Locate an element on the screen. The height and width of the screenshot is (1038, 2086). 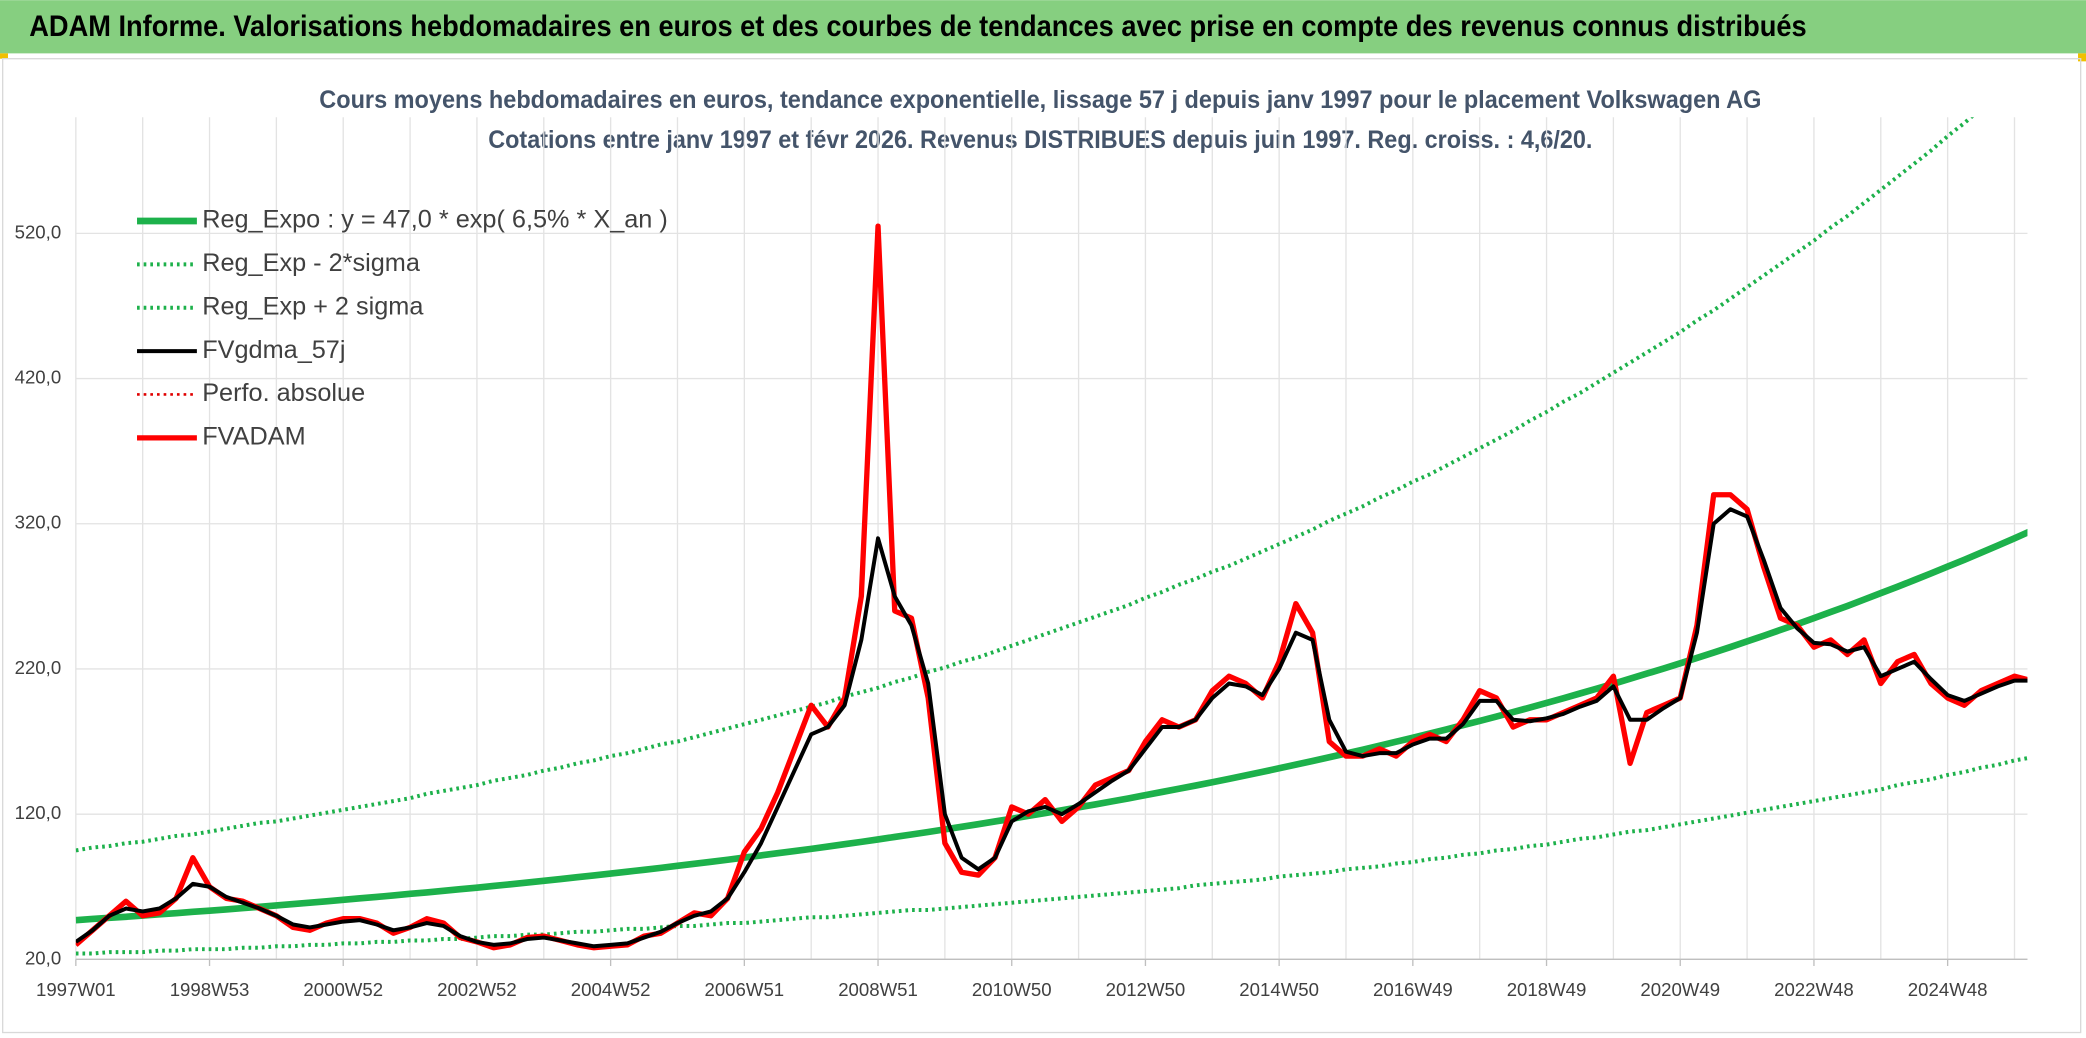
x-tick-label: 2016W49 is located at coordinates (1413, 989).